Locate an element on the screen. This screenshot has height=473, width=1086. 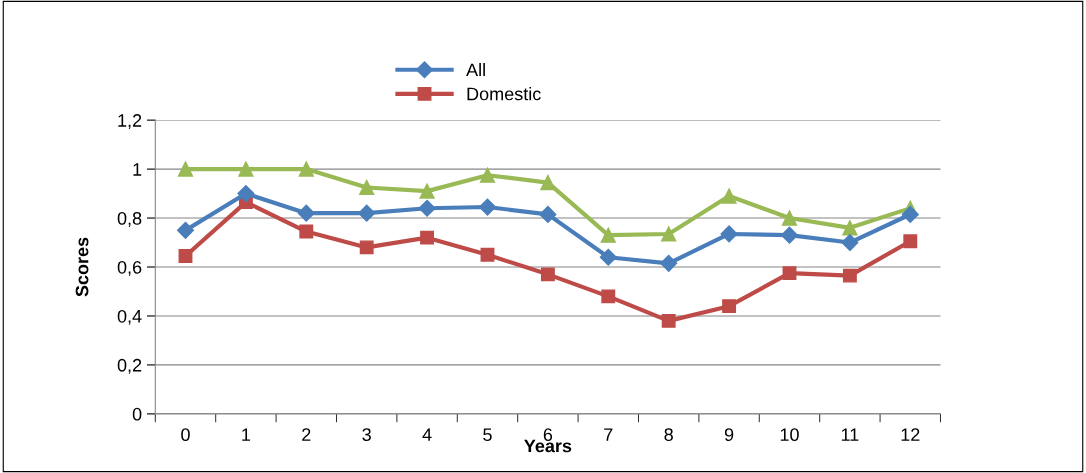
y-tick-label: 0,4 is located at coordinates (129, 317).